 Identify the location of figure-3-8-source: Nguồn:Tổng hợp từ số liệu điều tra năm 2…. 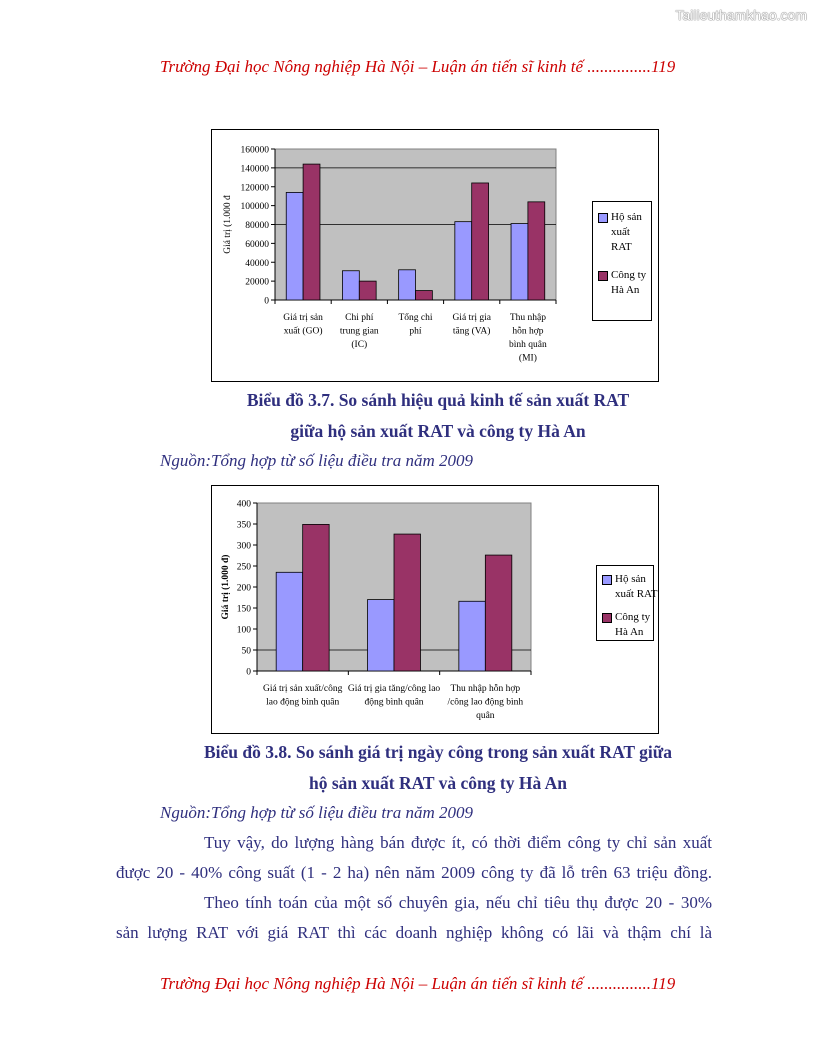
(317, 812).